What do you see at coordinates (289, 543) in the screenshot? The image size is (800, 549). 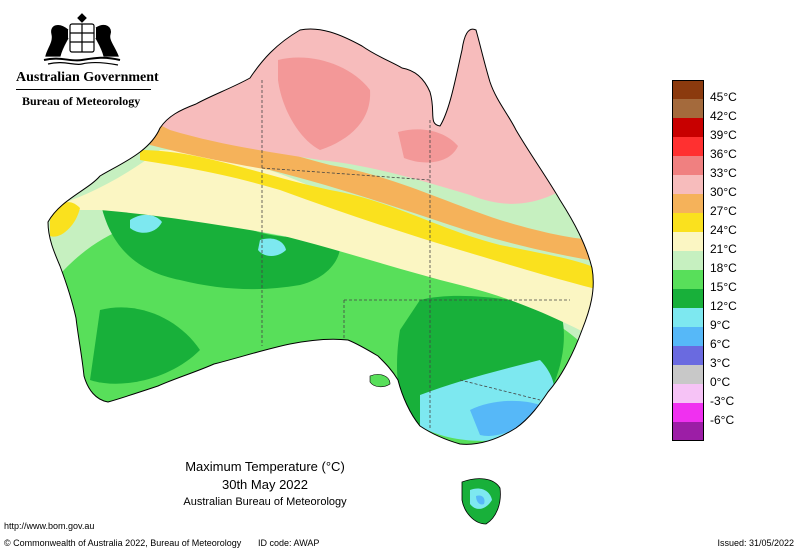 I see `id-code: ID code: AWAP` at bounding box center [289, 543].